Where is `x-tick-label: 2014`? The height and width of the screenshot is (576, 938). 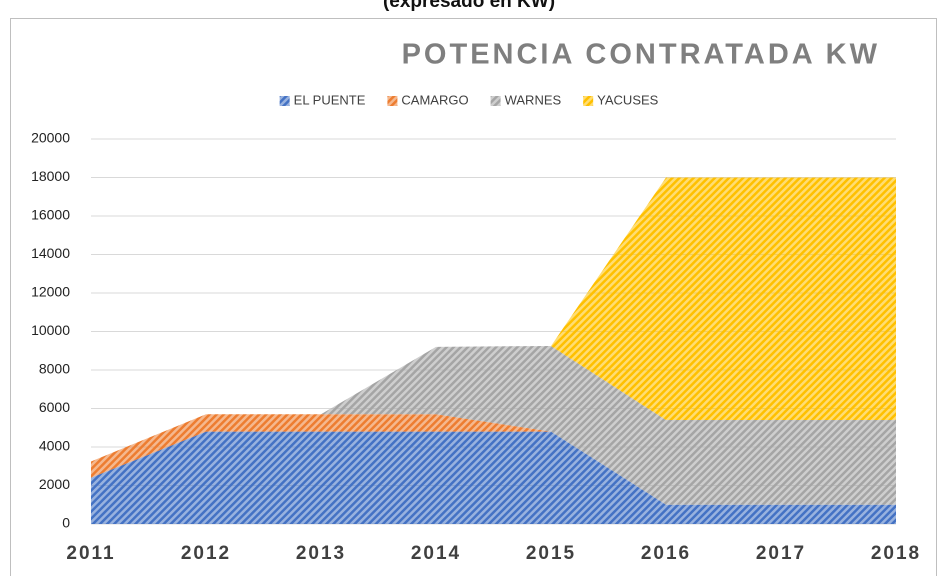
x-tick-label: 2014 is located at coordinates (436, 553).